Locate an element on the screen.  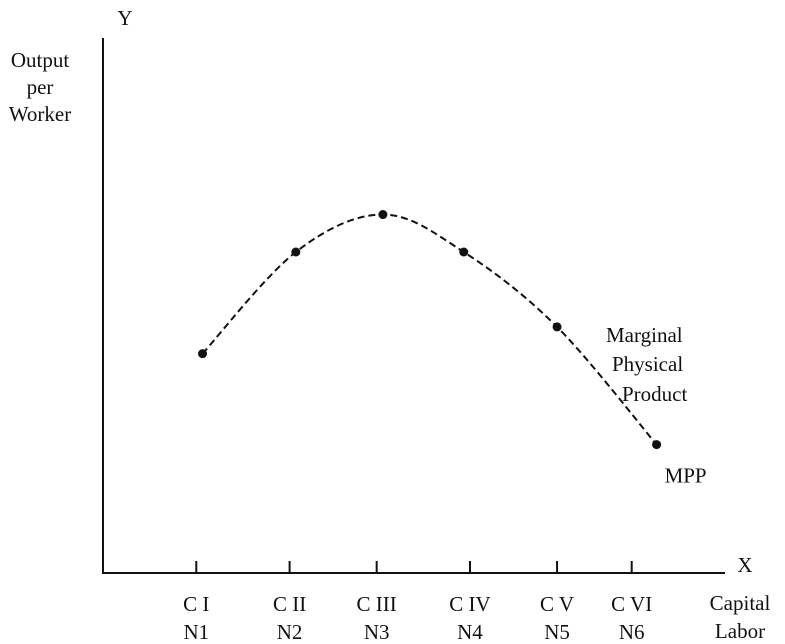
x-tick-label: C VI is located at coordinates (631, 604).